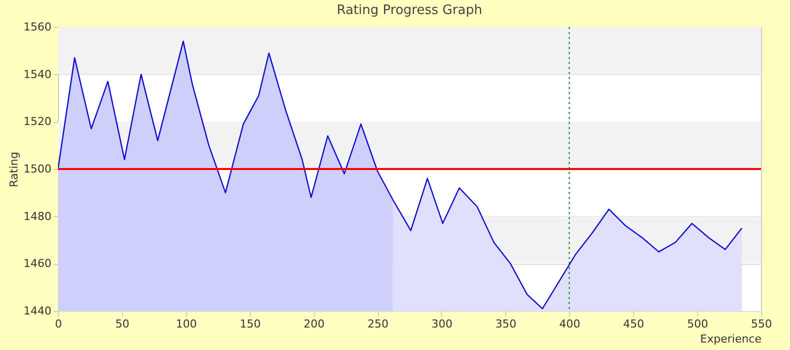 The width and height of the screenshot is (790, 350). Describe the element at coordinates (58, 324) in the screenshot. I see `x-tick-label: 0` at that location.